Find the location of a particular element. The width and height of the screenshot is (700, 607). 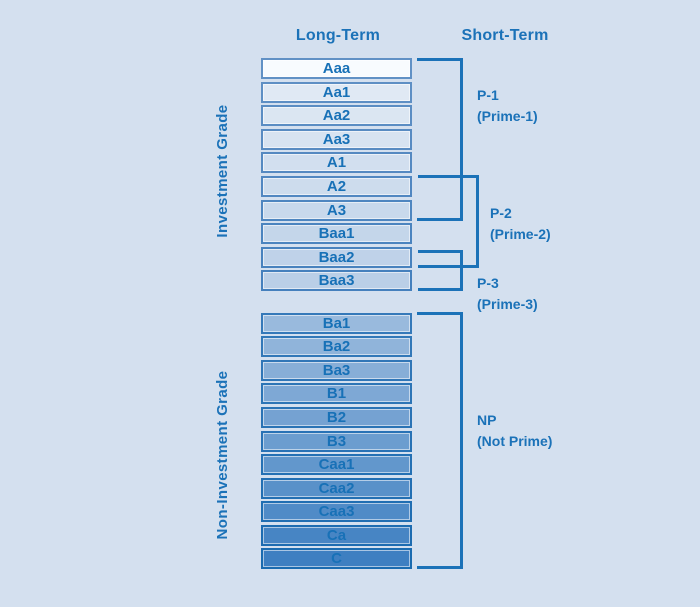

rating-label: Ca is located at coordinates (336, 535).